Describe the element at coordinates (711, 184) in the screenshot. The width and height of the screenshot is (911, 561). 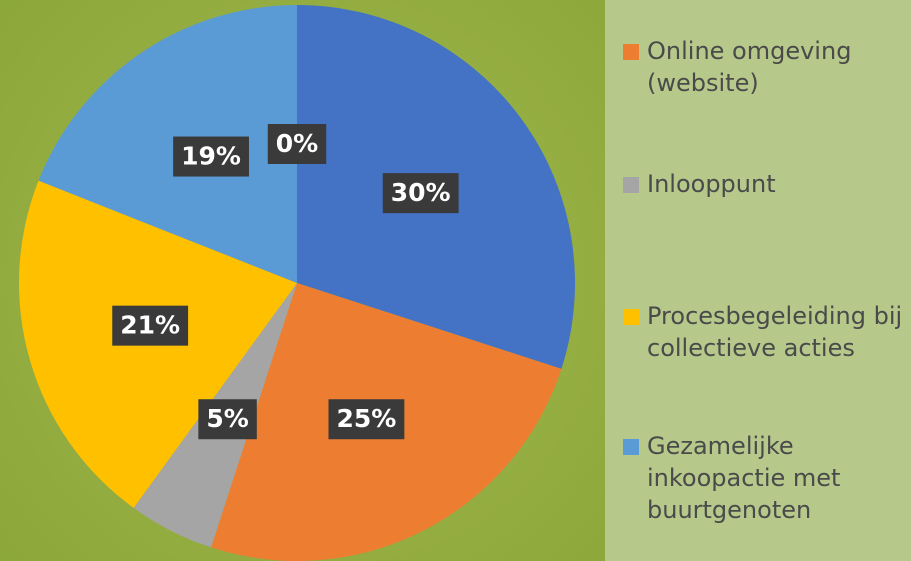
I see `legend-label: Inlooppunt` at that location.